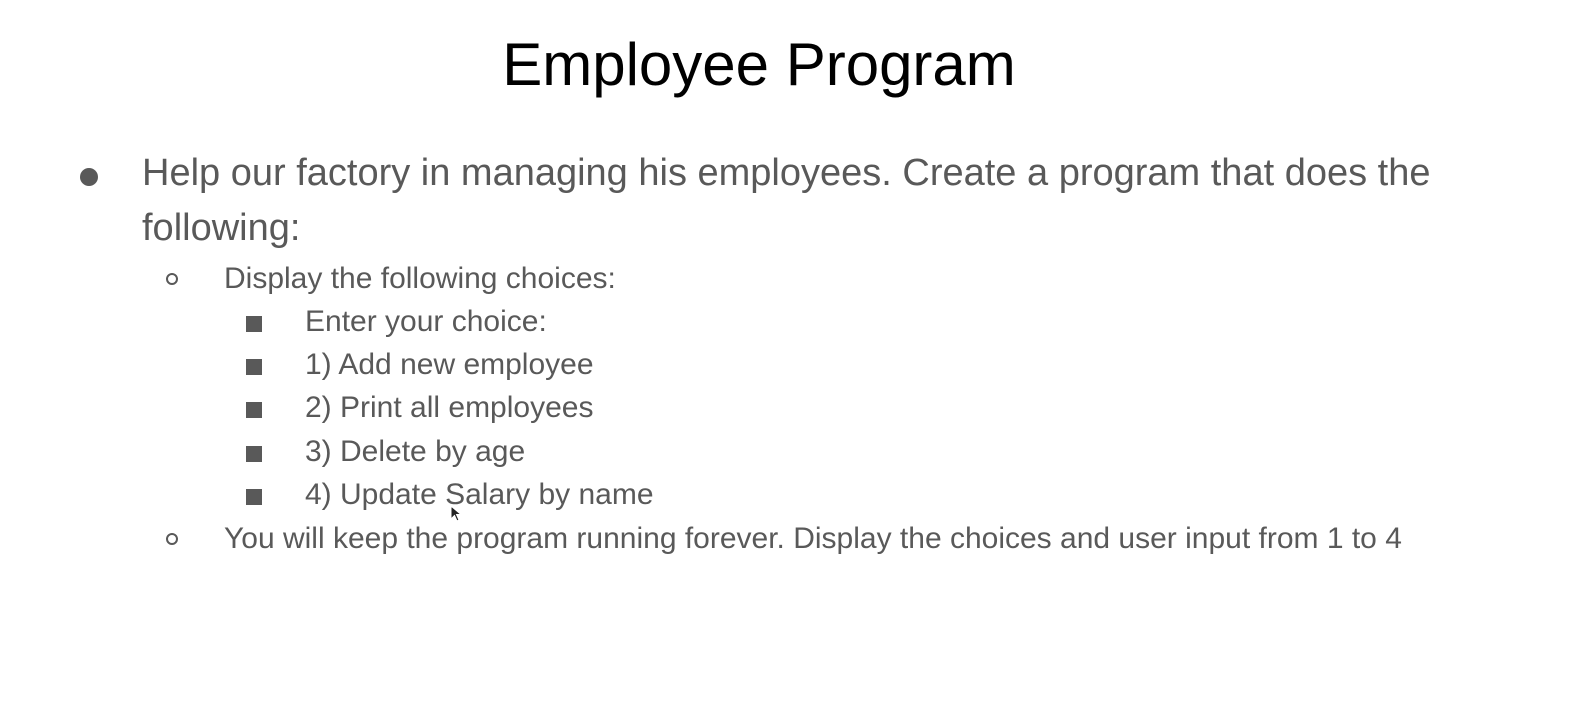 This screenshot has width=1590, height=728. I want to click on slide-title: Employee Program, so click(759, 64).